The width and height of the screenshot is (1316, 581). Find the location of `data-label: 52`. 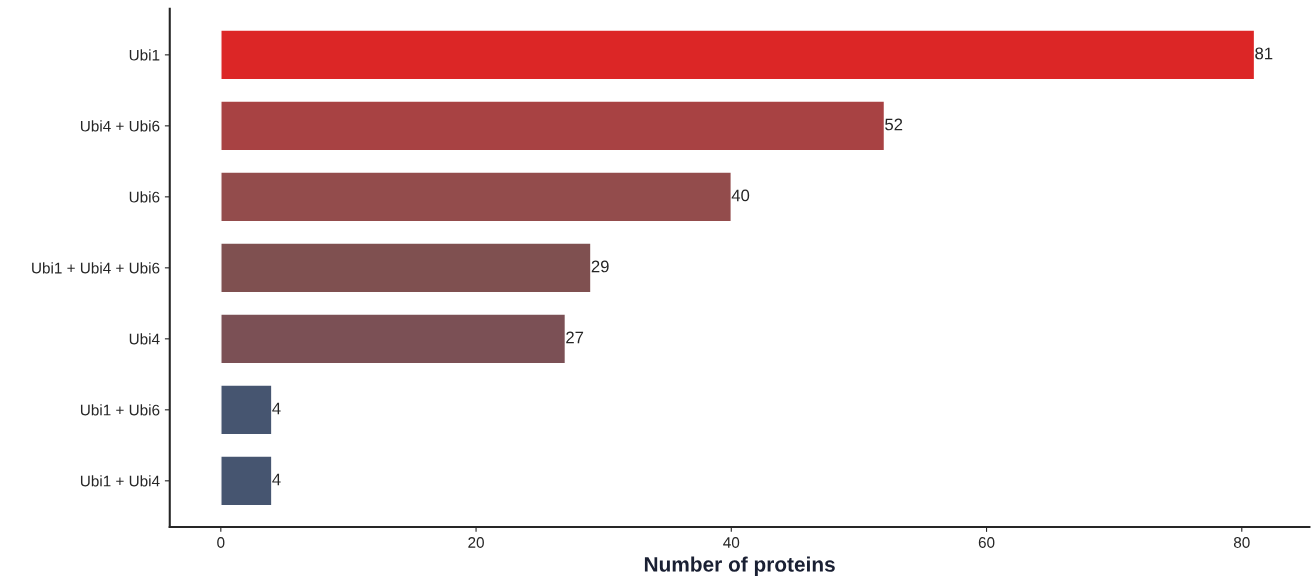

data-label: 52 is located at coordinates (894, 124).